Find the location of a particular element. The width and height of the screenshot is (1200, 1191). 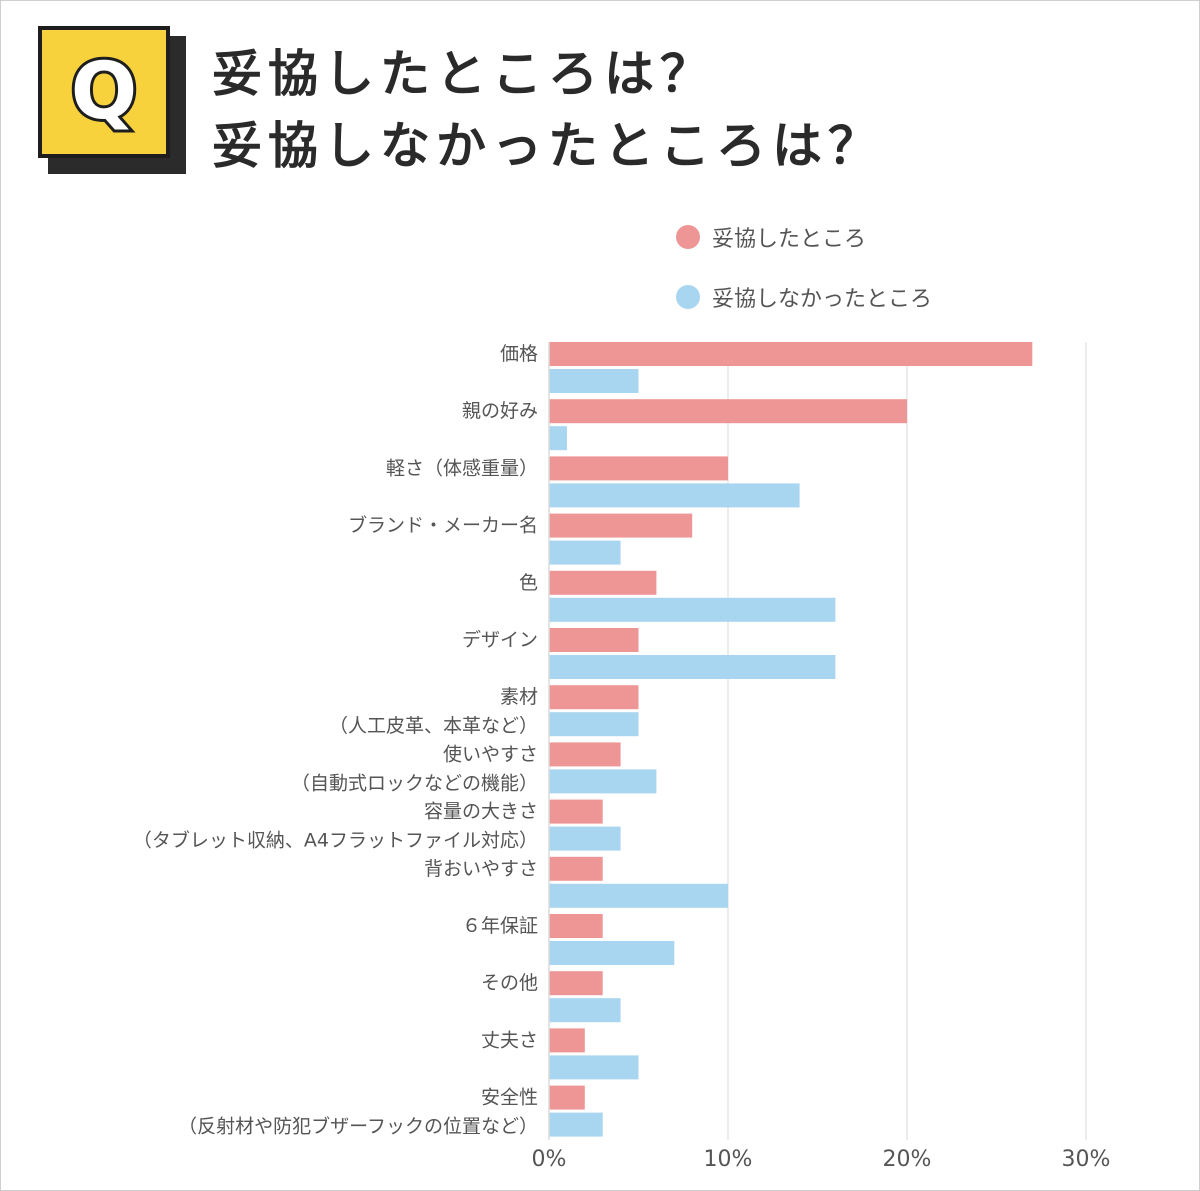

category-label-4: 色 is located at coordinates (528, 583).